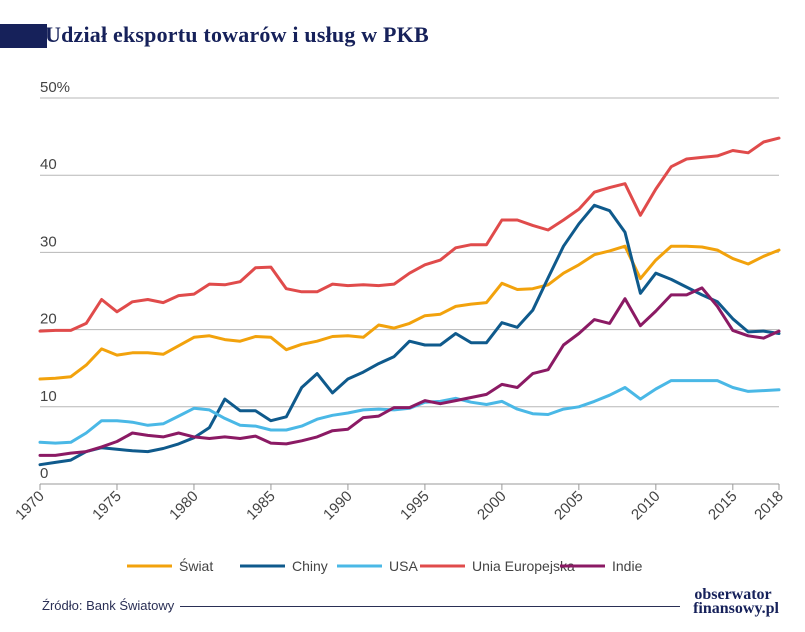  What do you see at coordinates (409, 412) in the screenshot?
I see `series-line-usa` at bounding box center [409, 412].